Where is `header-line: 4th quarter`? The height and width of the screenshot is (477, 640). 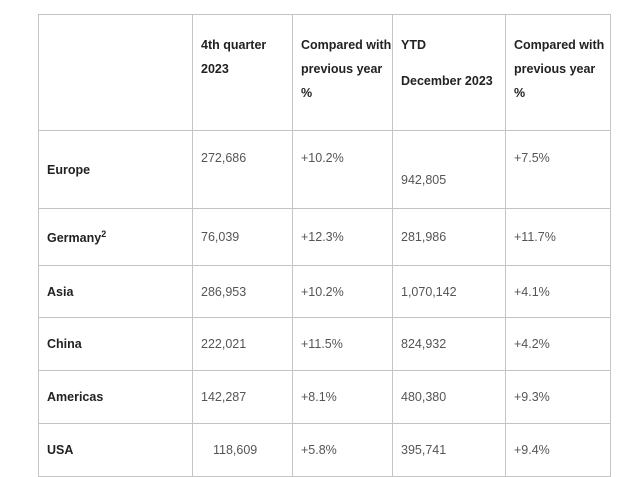 header-line: 4th quarter is located at coordinates (234, 45).